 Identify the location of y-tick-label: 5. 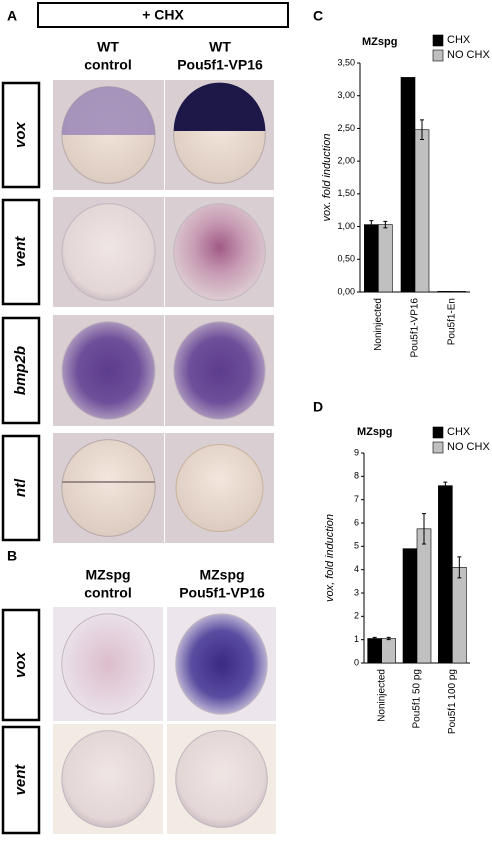
(356, 546).